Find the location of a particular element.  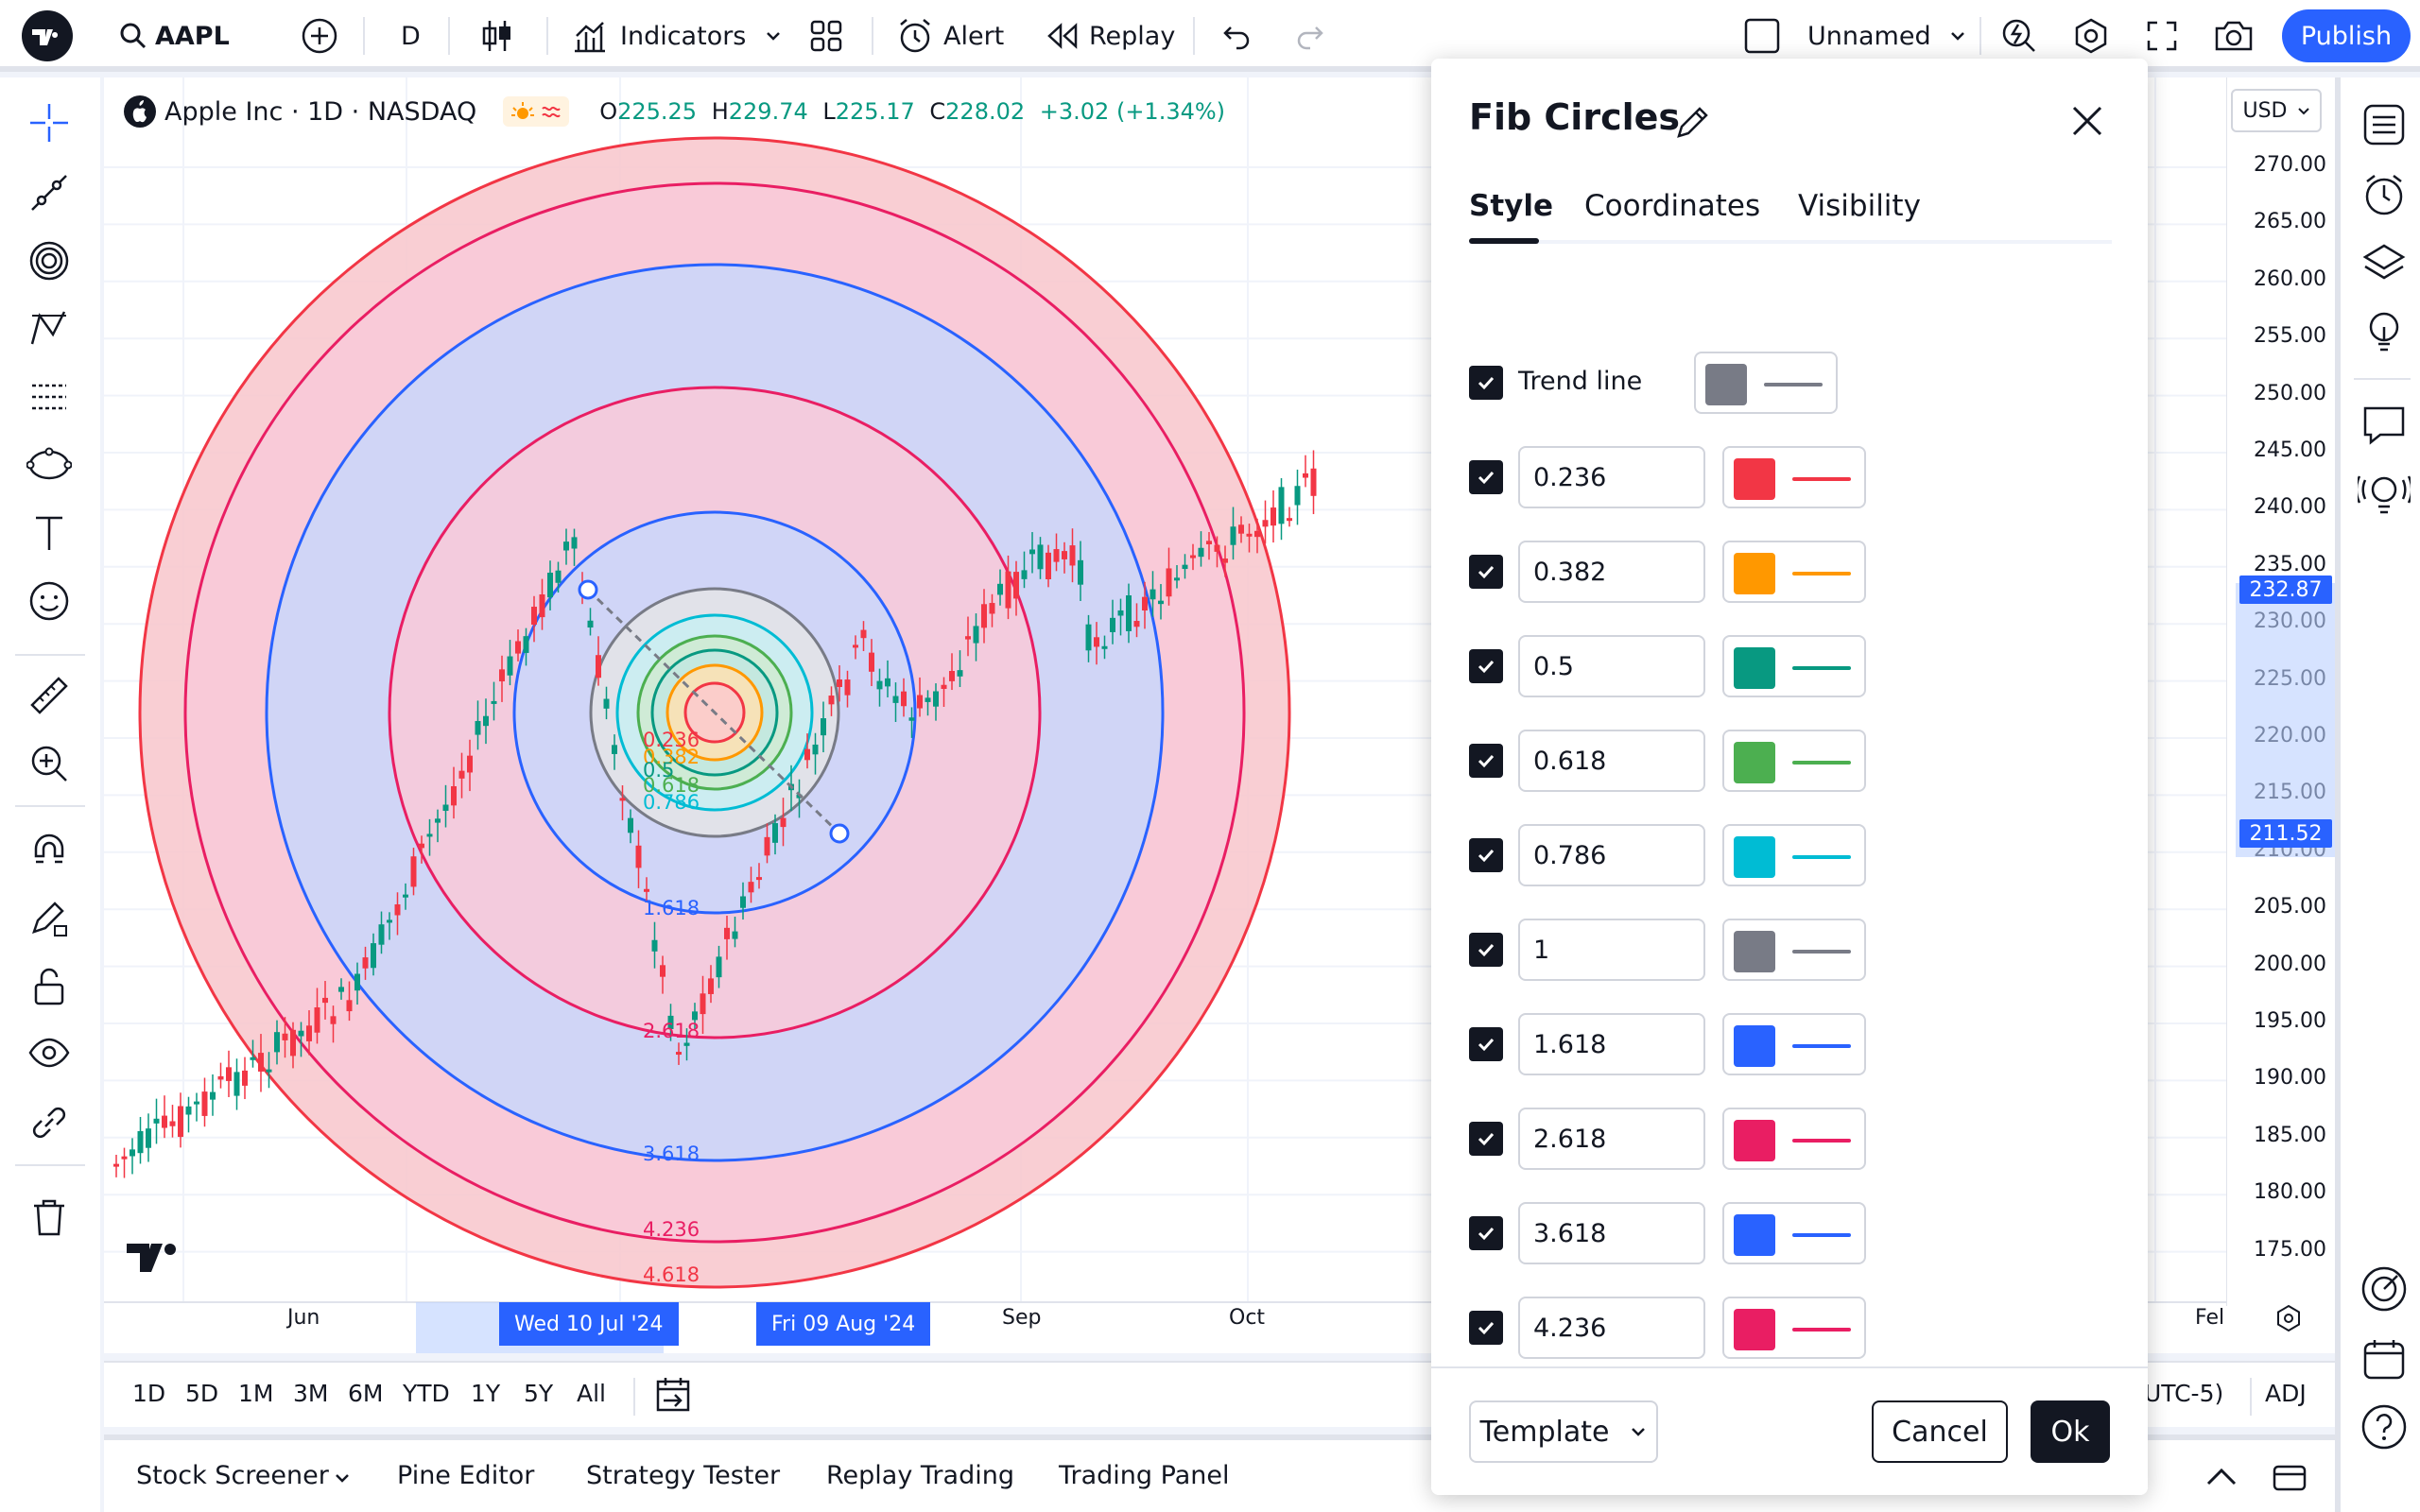

magnet-tool is located at coordinates (49, 850).